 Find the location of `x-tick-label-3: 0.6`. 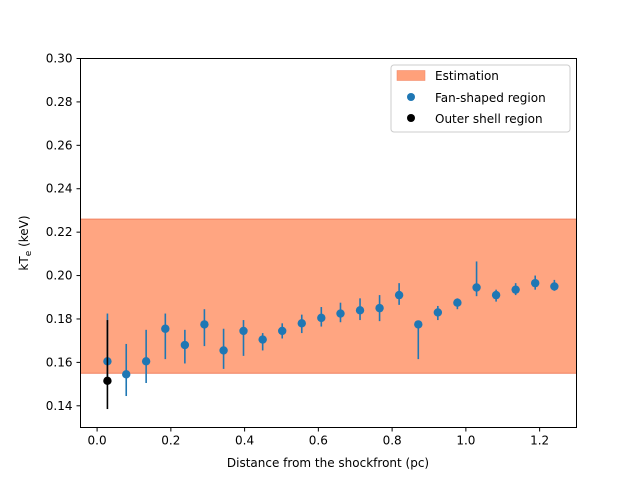

x-tick-label-3: 0.6 is located at coordinates (318, 441).